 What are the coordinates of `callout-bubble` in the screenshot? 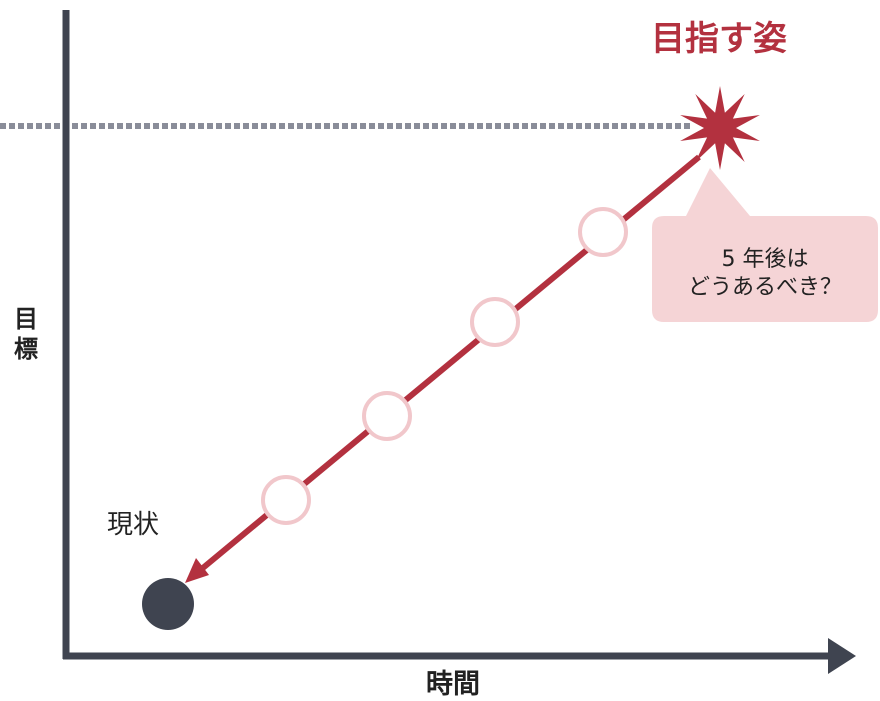 It's located at (765, 245).